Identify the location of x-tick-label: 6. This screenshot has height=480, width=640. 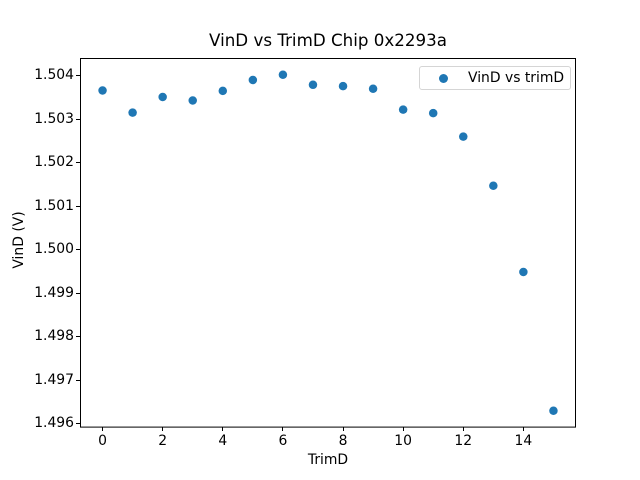
(283, 440).